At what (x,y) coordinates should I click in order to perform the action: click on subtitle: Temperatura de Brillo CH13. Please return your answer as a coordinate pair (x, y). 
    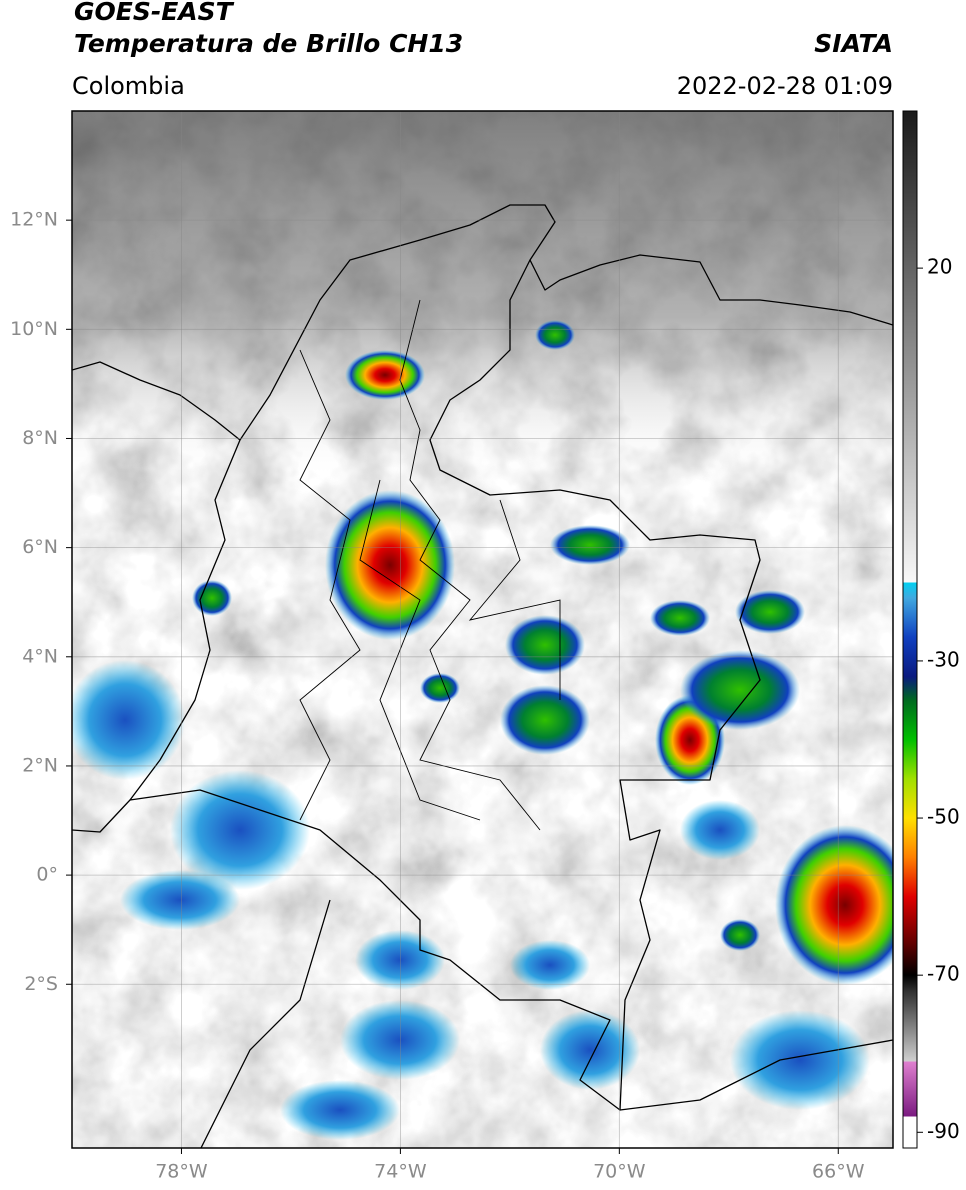
    Looking at the image, I should click on (268, 43).